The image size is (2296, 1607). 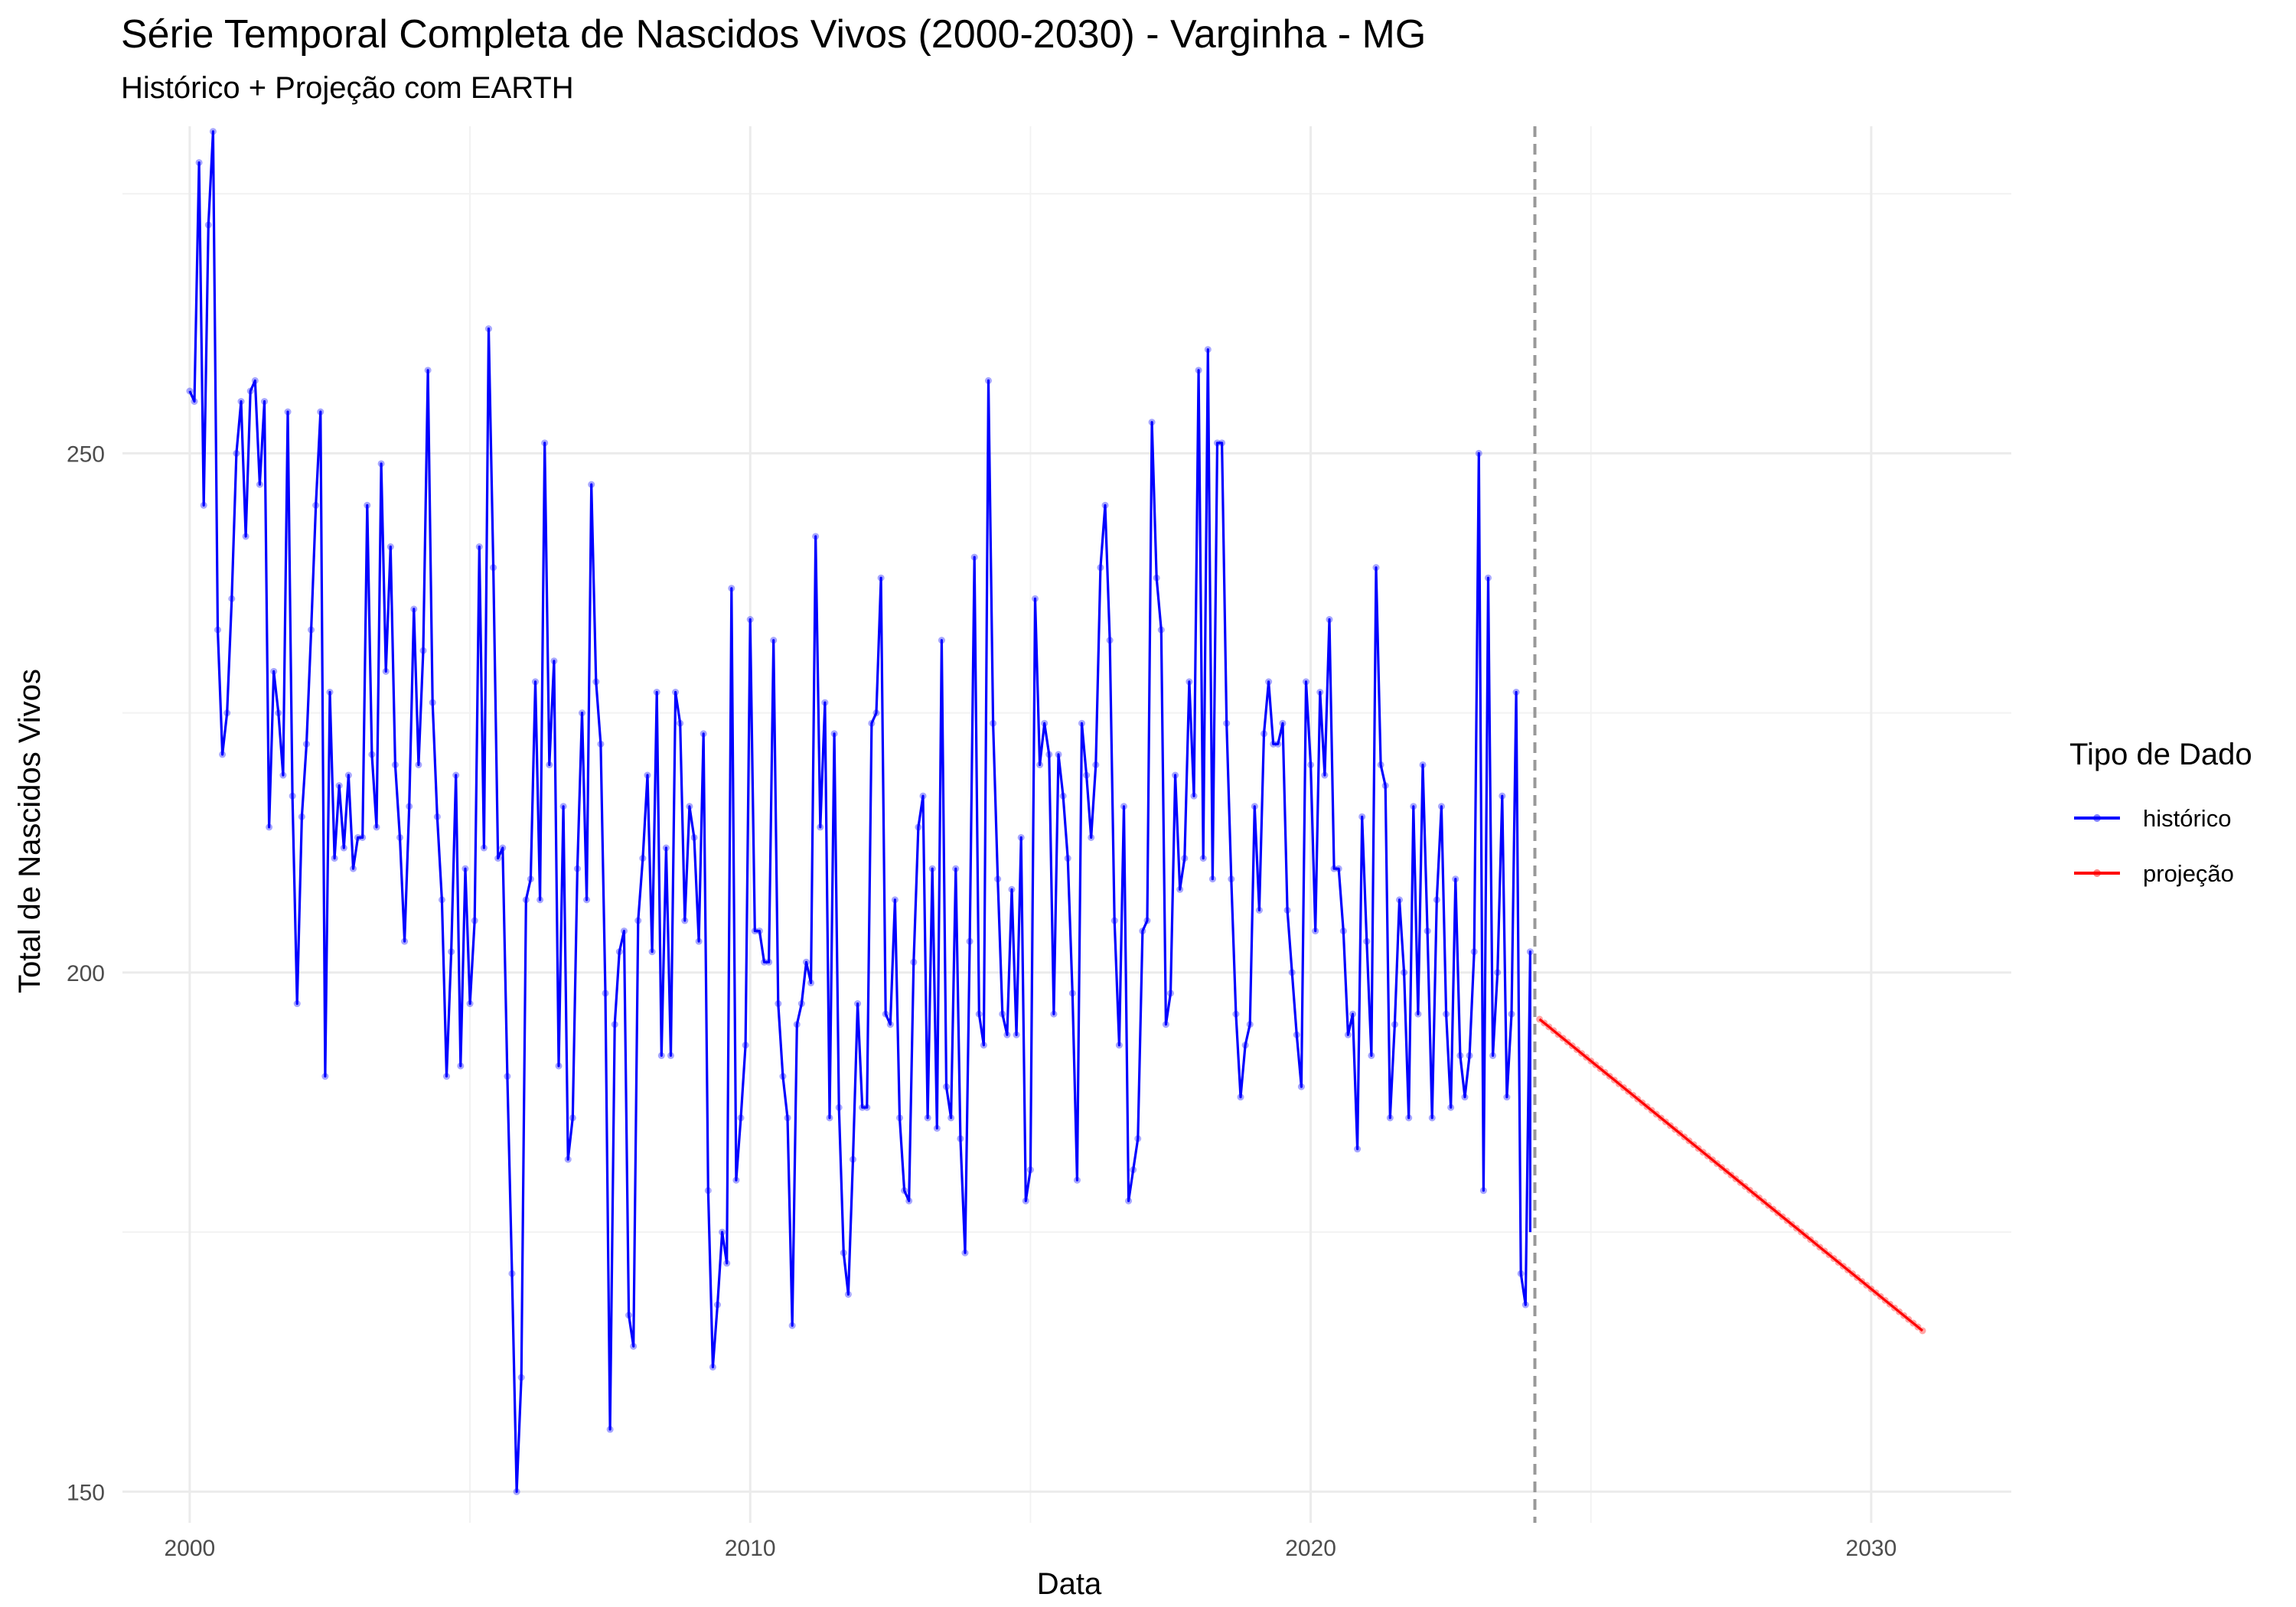 I want to click on legend: Tipo de Dado histórico projeção, so click(x=2160, y=812).